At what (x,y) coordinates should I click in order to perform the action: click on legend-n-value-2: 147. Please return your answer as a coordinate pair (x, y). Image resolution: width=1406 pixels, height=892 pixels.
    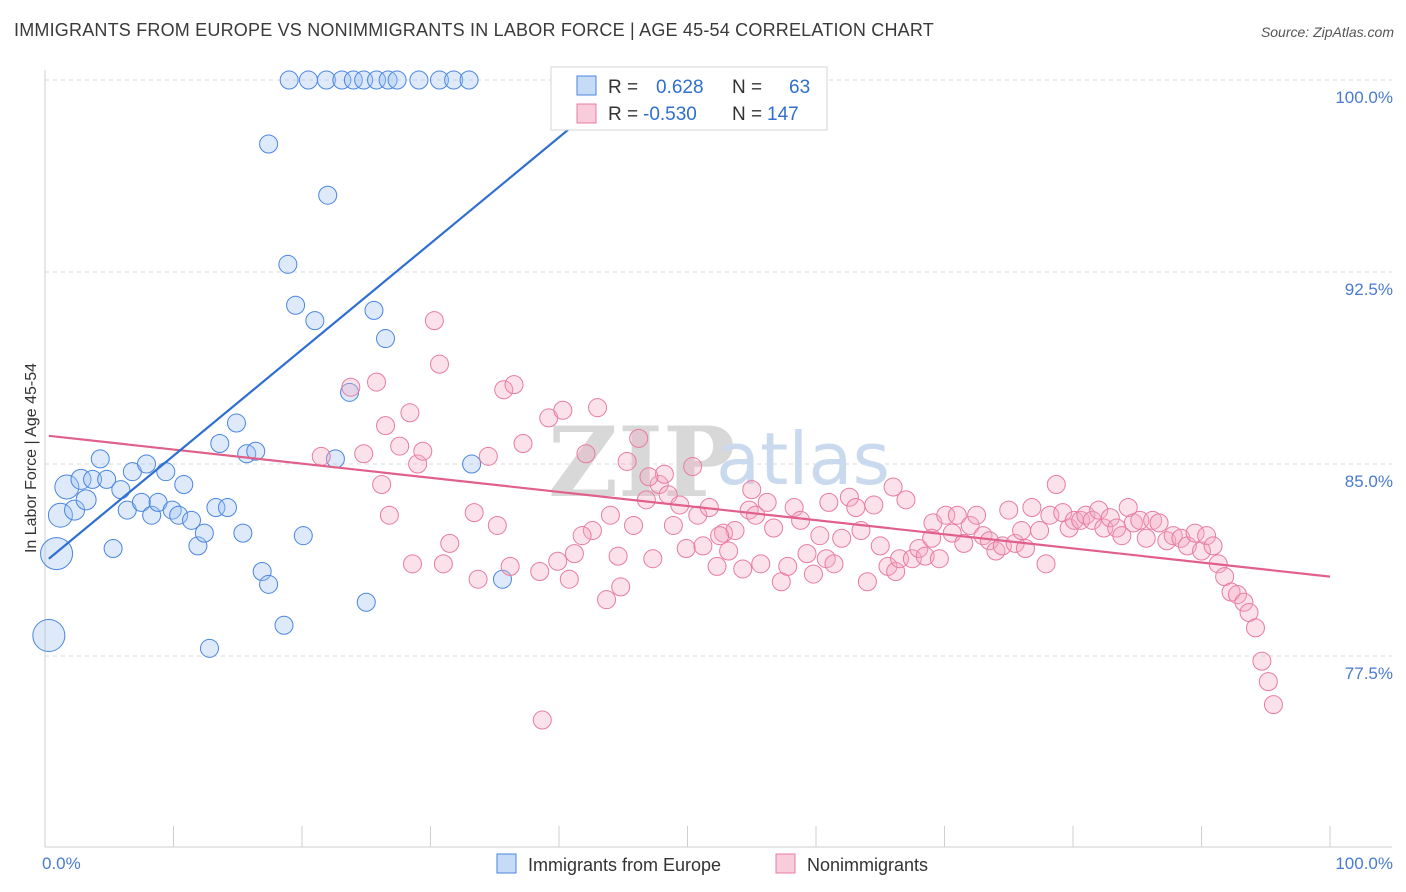
    Looking at the image, I should click on (783, 114).